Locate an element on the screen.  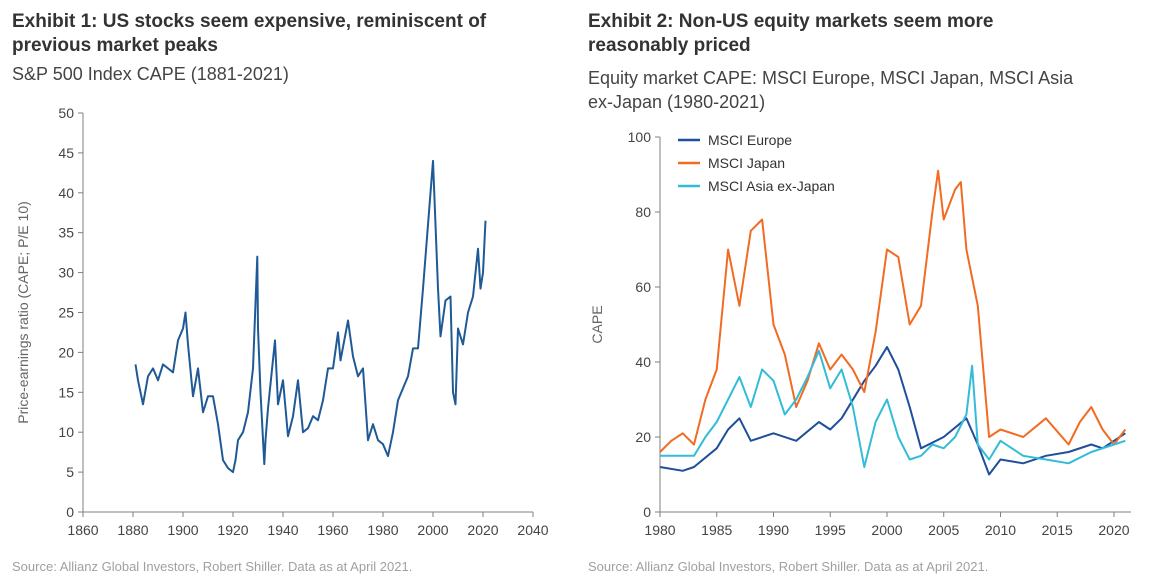
y-axis-title: CAPE is located at coordinates (597, 324).